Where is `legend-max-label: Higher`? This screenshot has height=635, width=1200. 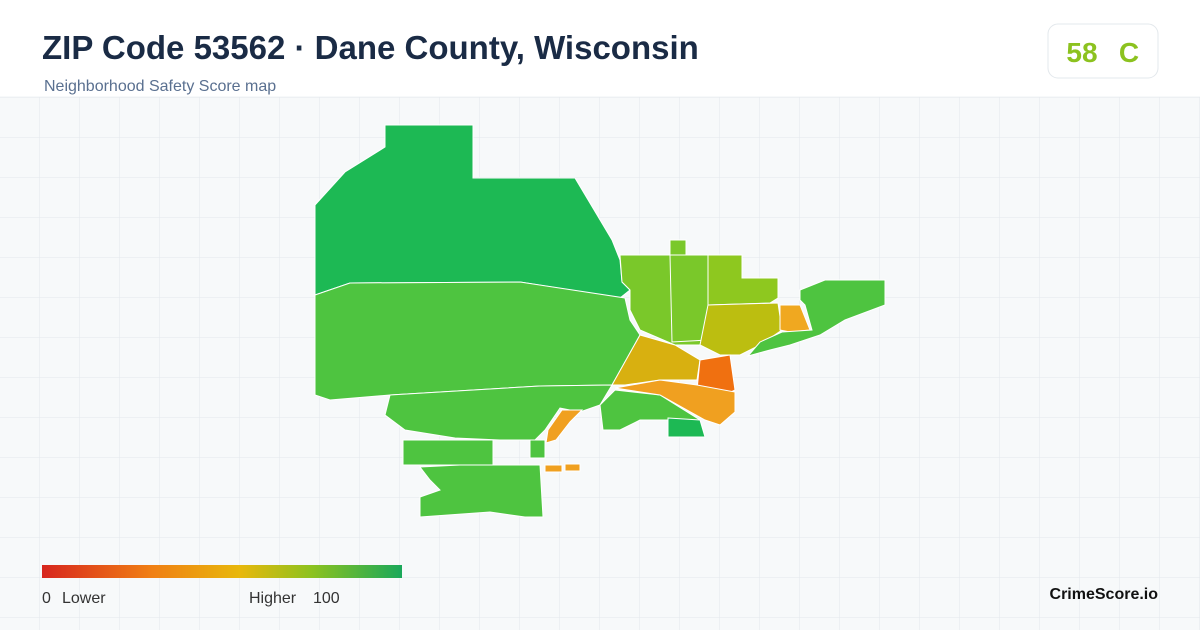 legend-max-label: Higher is located at coordinates (273, 598).